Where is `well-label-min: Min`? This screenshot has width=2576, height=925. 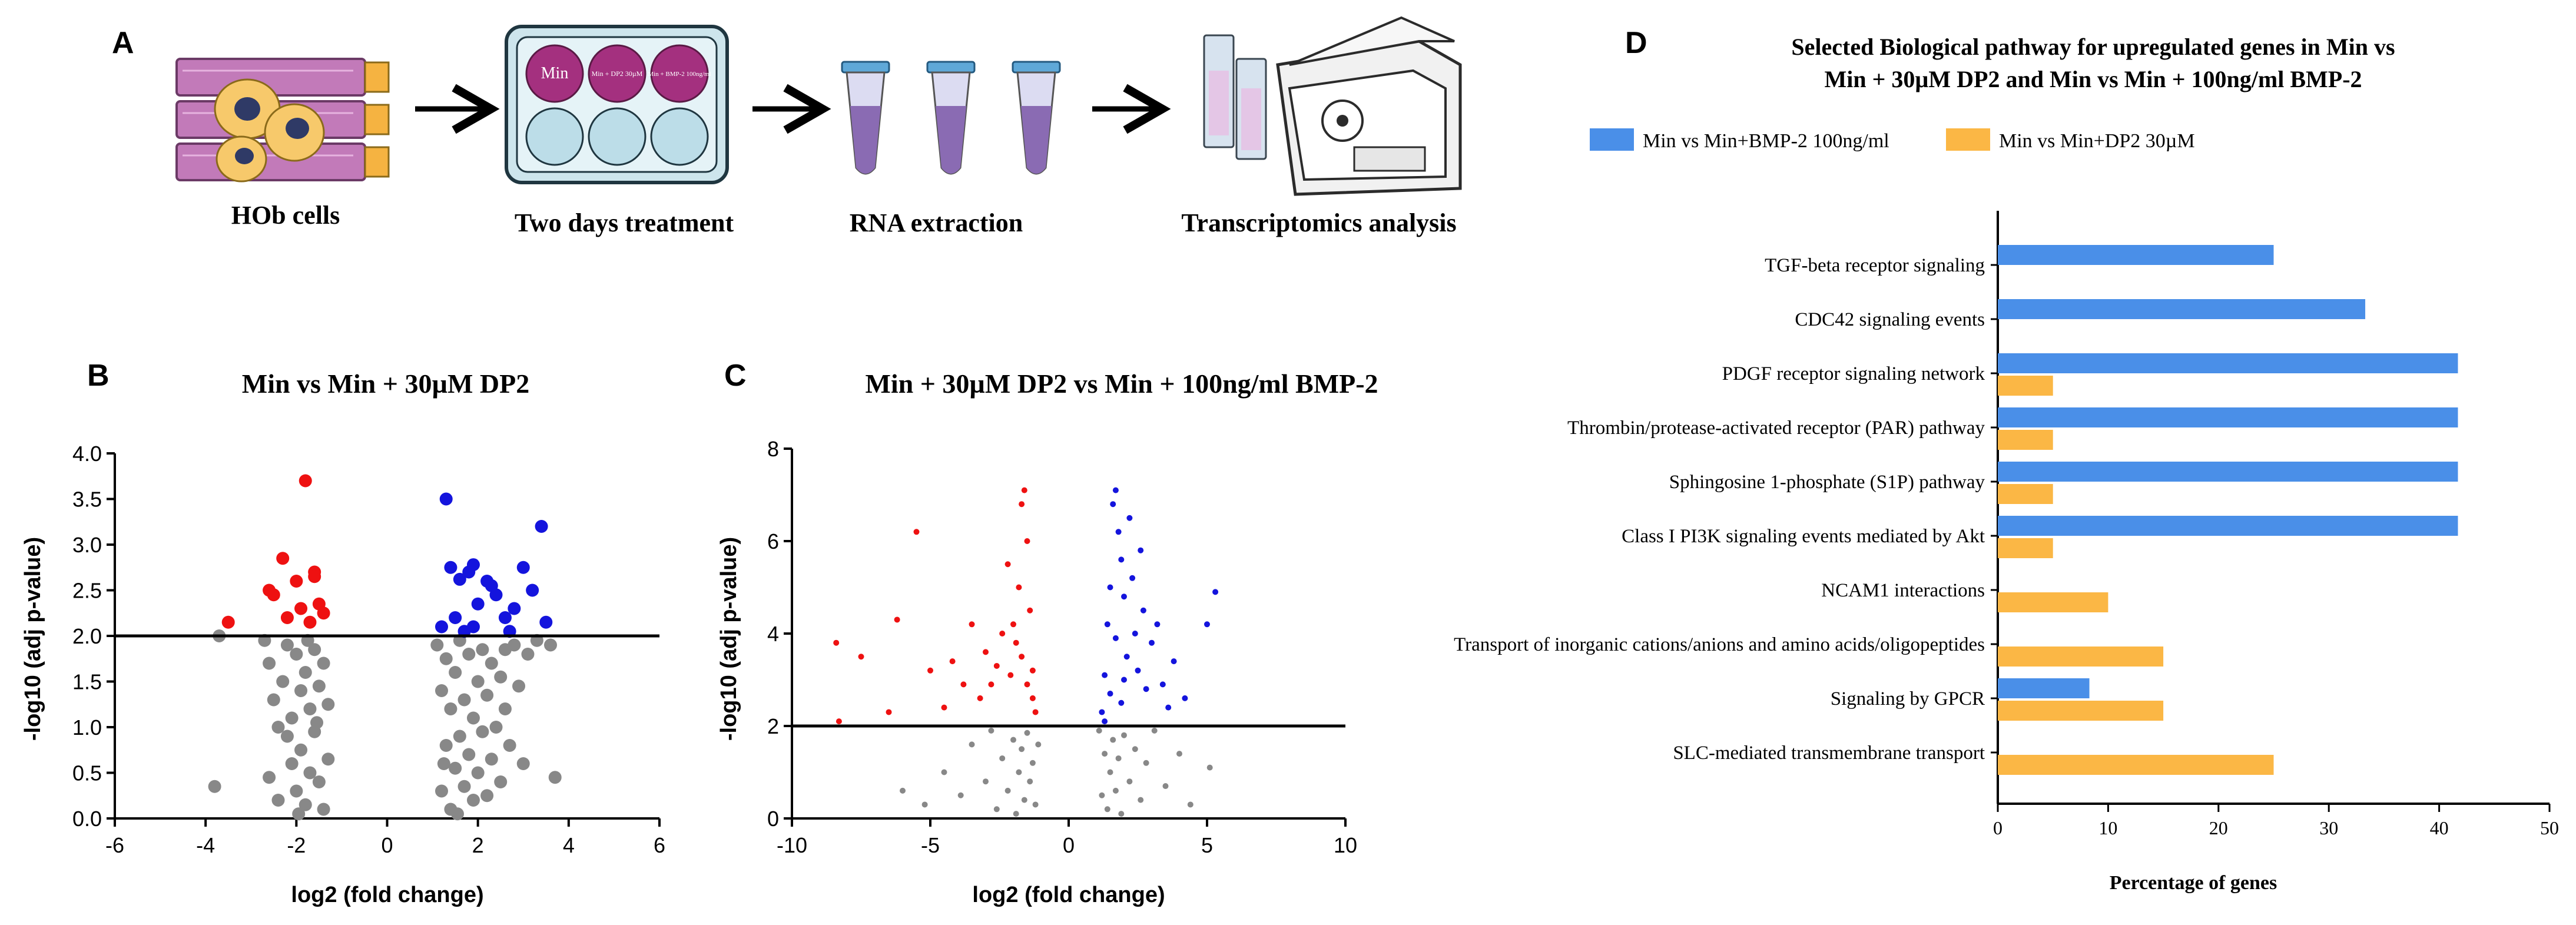
well-label-min: Min is located at coordinates (555, 73).